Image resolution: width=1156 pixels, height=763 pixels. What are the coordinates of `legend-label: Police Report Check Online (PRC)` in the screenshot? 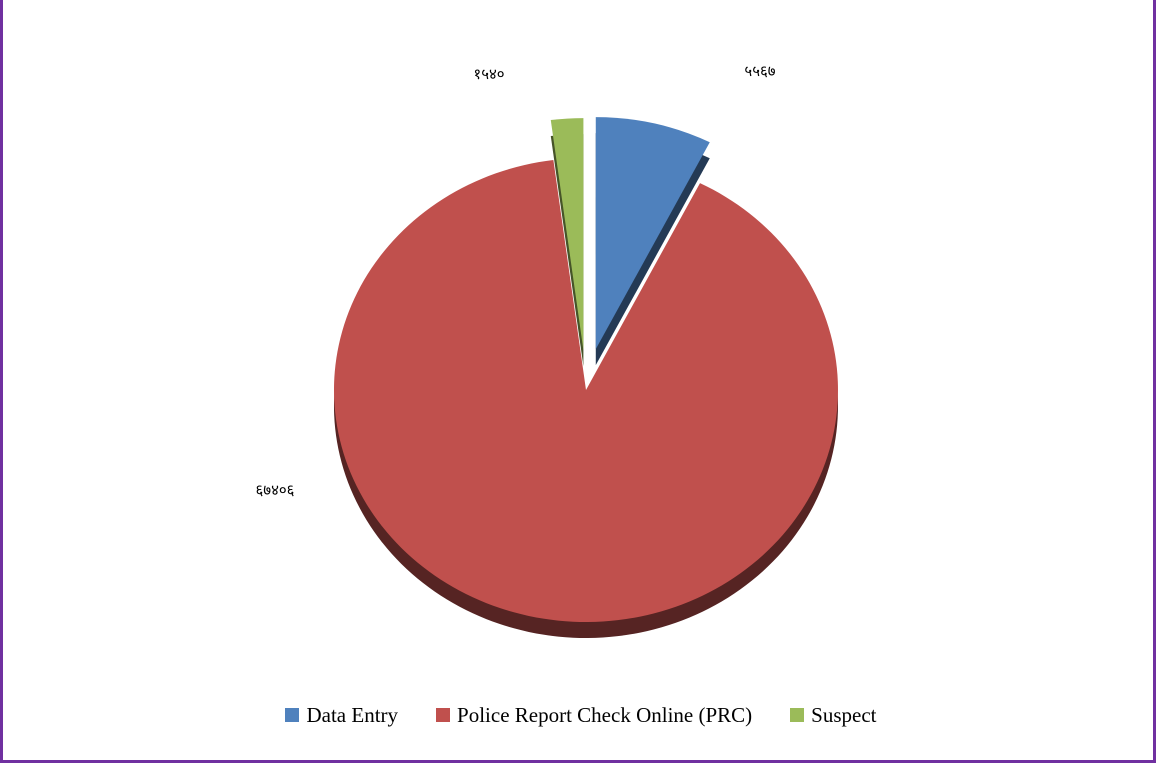 It's located at (605, 714).